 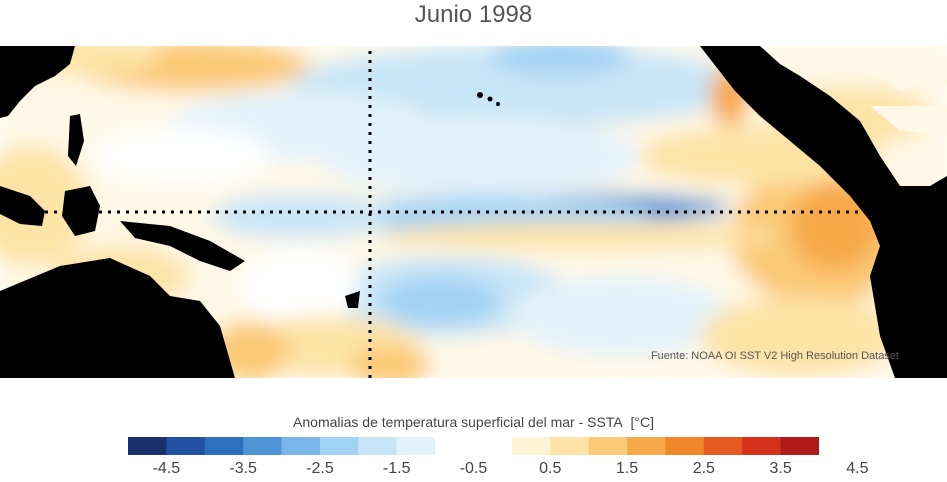 What do you see at coordinates (37, 82) in the screenshot?
I see `asia-landmass` at bounding box center [37, 82].